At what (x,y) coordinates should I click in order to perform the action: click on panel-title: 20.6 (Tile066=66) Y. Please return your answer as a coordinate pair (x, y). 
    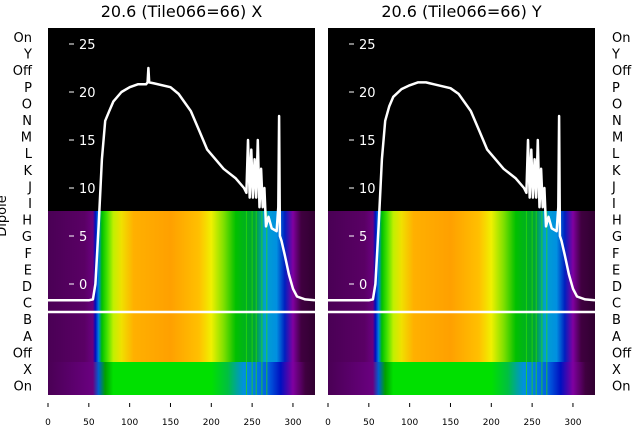
    Looking at the image, I should click on (461, 11).